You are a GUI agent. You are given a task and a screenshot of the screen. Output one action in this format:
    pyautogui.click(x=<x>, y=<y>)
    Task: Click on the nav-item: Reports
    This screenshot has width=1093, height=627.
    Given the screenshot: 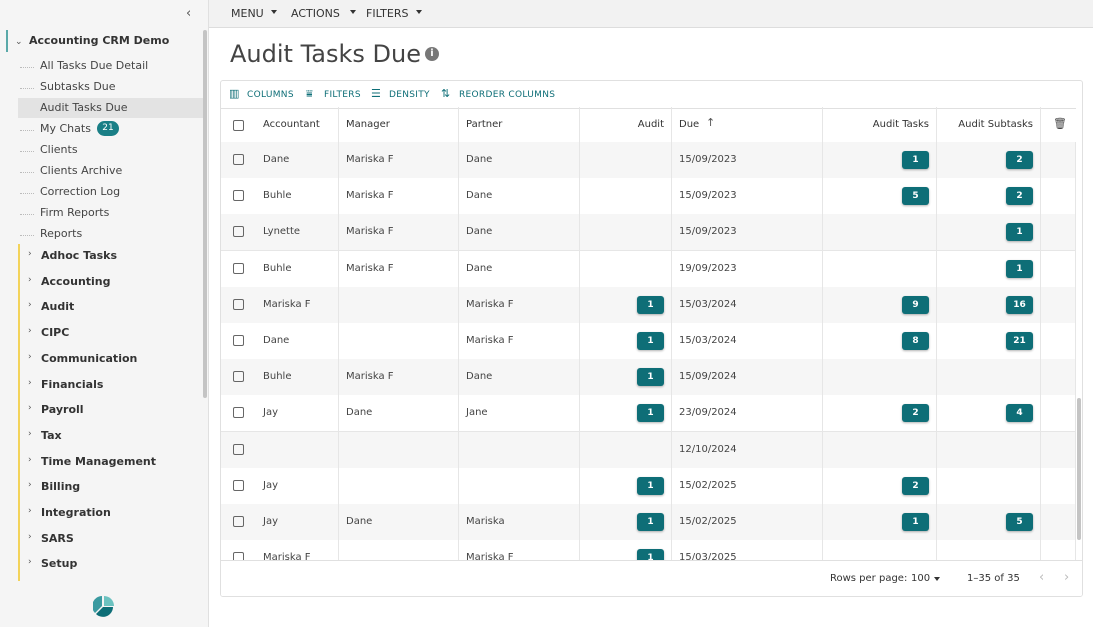 What is the action you would take?
    pyautogui.click(x=61, y=233)
    